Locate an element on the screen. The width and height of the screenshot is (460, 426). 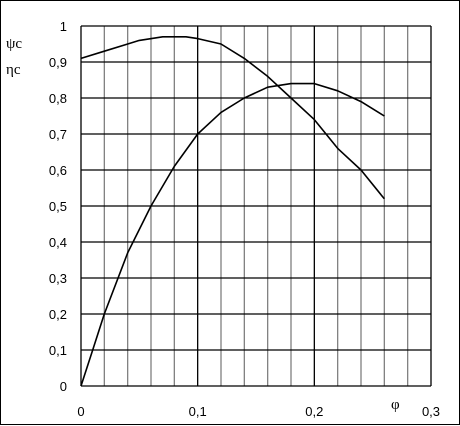
x-tick-label: 0,1 is located at coordinates (198, 411).